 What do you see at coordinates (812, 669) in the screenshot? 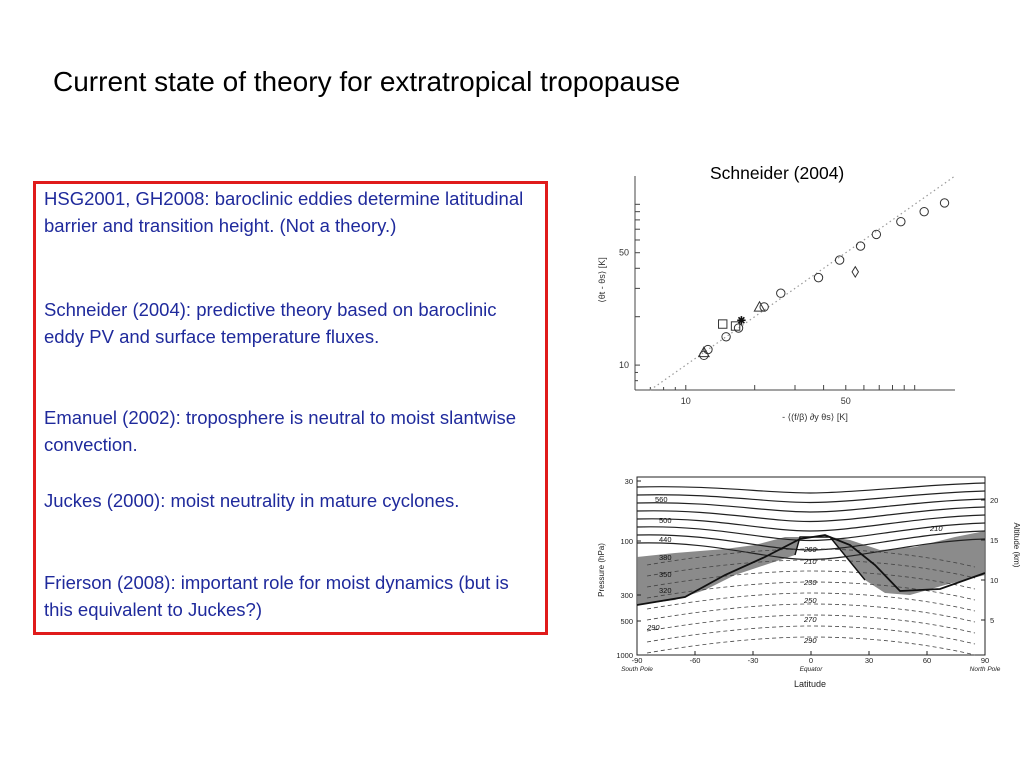
I see `contour-x-sublabel: Equator` at bounding box center [812, 669].